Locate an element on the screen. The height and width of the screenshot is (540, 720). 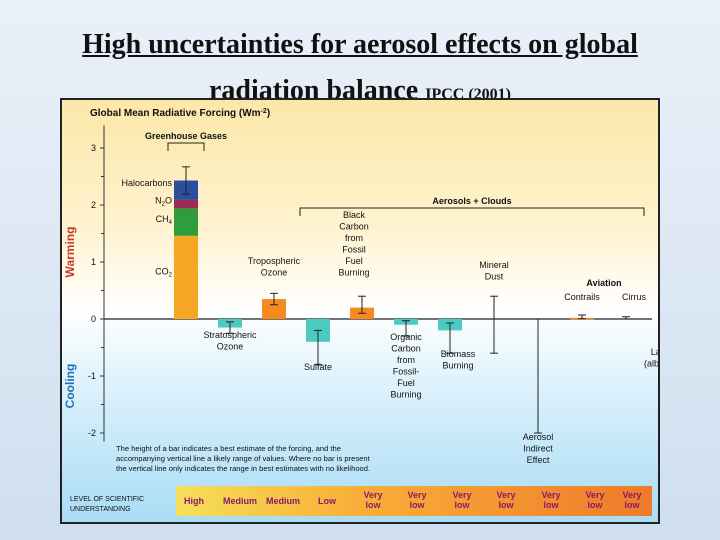
halocarbons-label: Halocarbons is located at coordinates (146, 183).